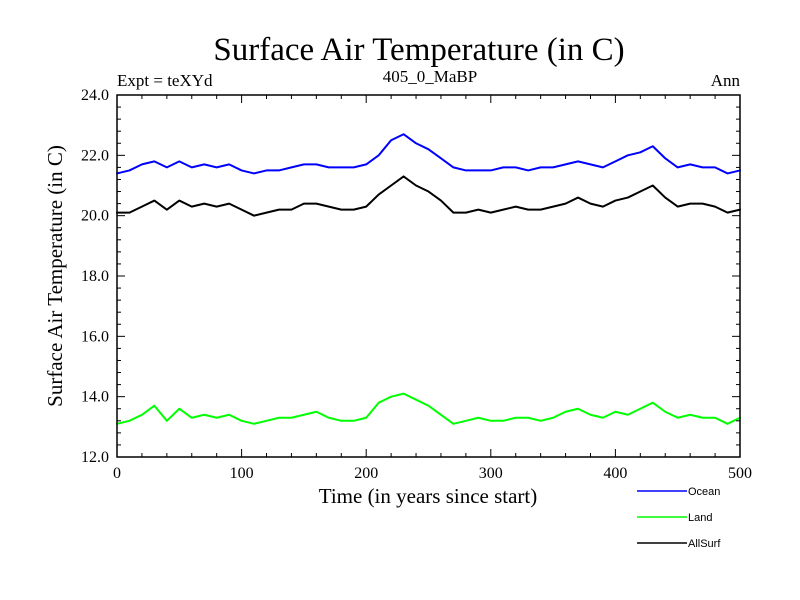 The height and width of the screenshot is (600, 800). Describe the element at coordinates (95, 397) in the screenshot. I see `y-tick-label: 14.0` at that location.